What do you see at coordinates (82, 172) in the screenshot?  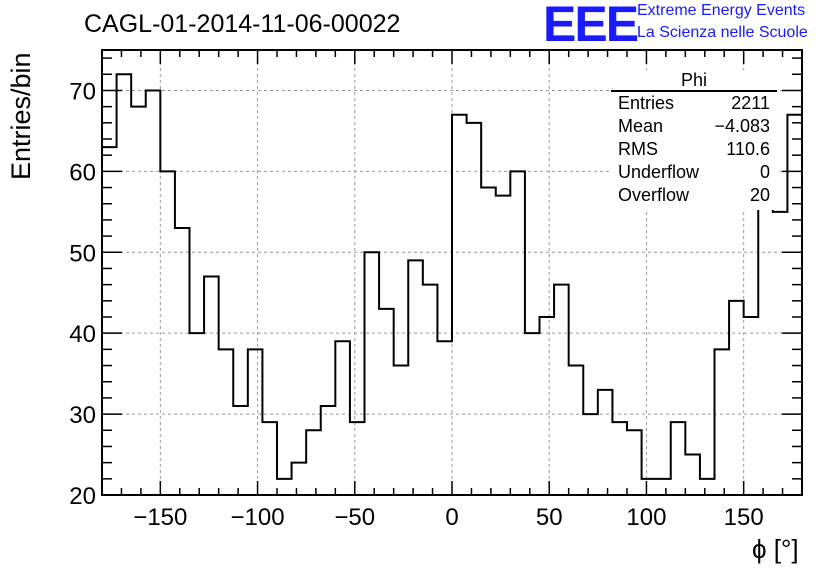 I see `y-tick-label: 60` at bounding box center [82, 172].